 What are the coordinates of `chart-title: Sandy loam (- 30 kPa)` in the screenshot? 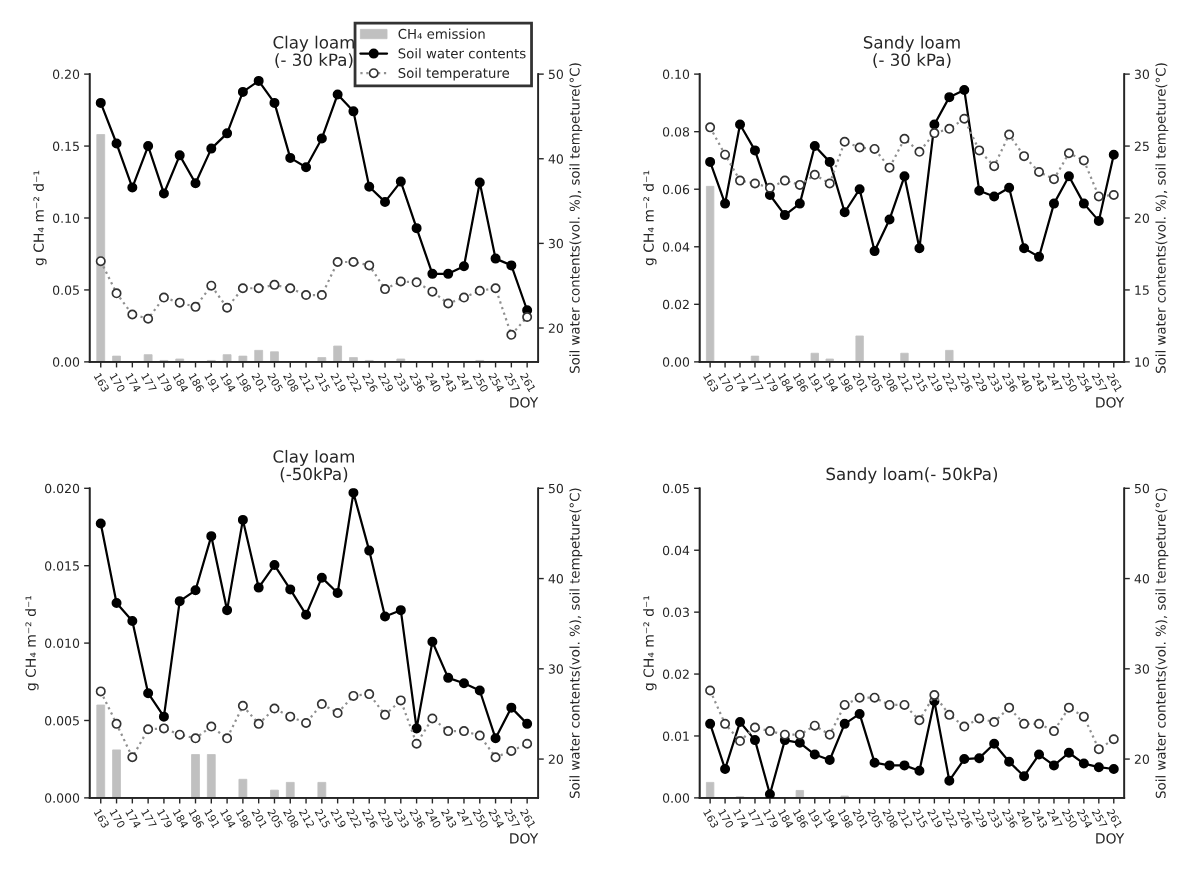 It's located at (911, 51).